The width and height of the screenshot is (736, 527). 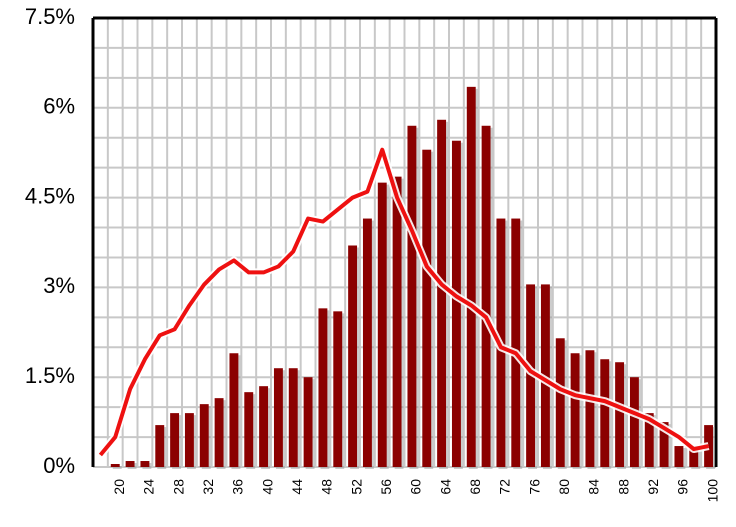 I want to click on x-tick-label: 56, so click(x=386, y=487).